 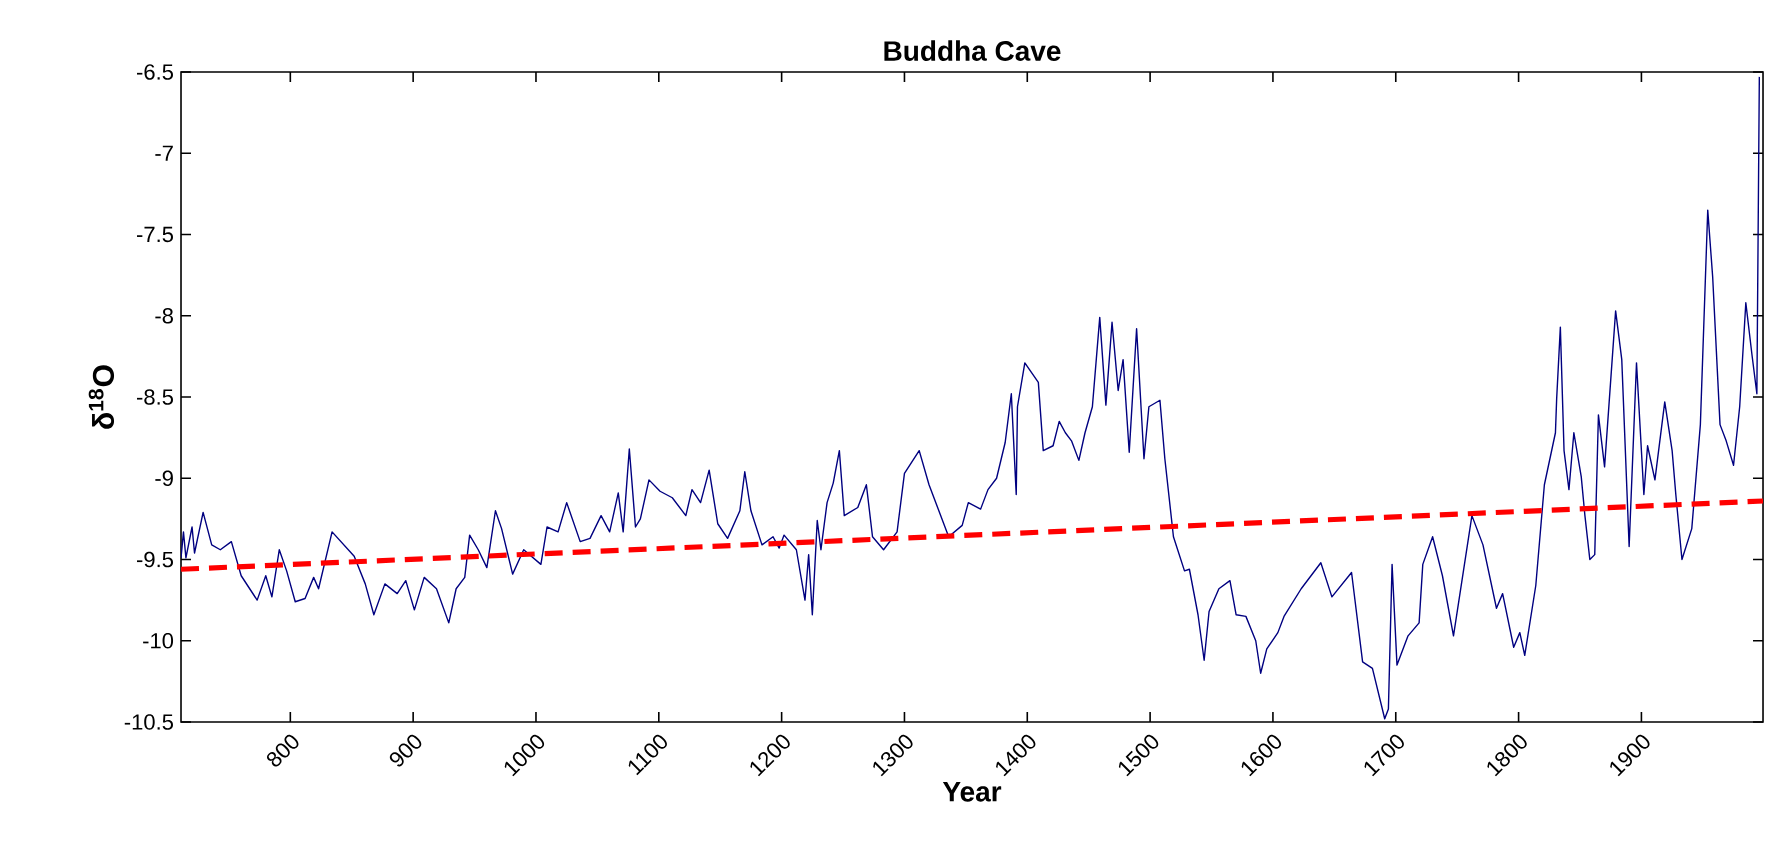 I want to click on chart-title: Buddha Cave, so click(x=972, y=50).